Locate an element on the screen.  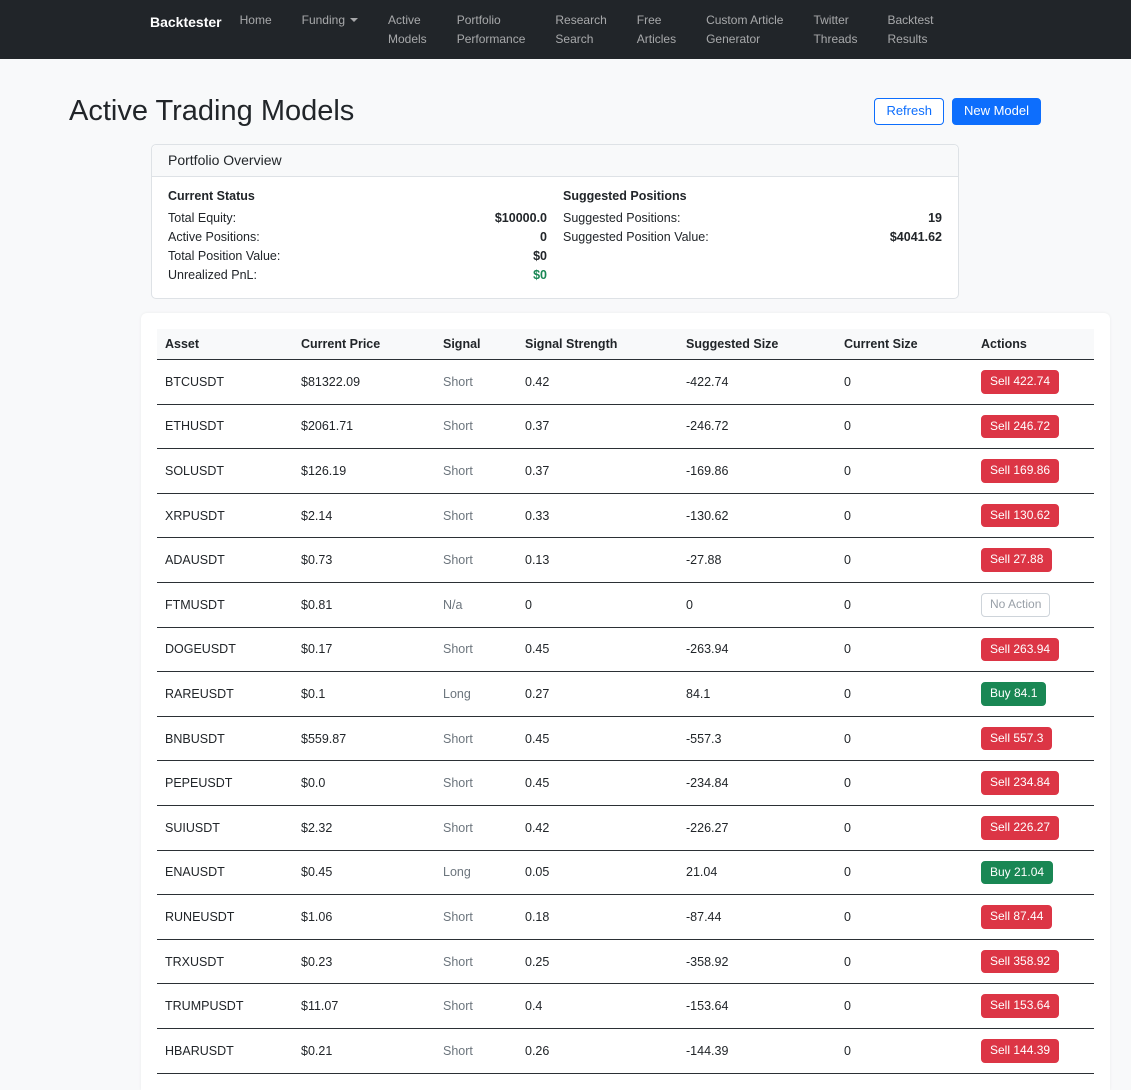
actions-cell: Sell 234.84 is located at coordinates (1033, 783).